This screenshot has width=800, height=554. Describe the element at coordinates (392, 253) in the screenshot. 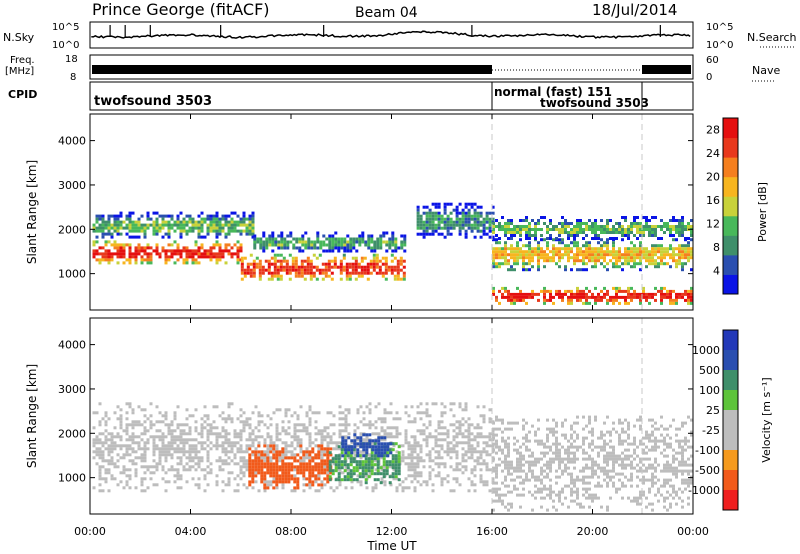

I see `power-data` at that location.